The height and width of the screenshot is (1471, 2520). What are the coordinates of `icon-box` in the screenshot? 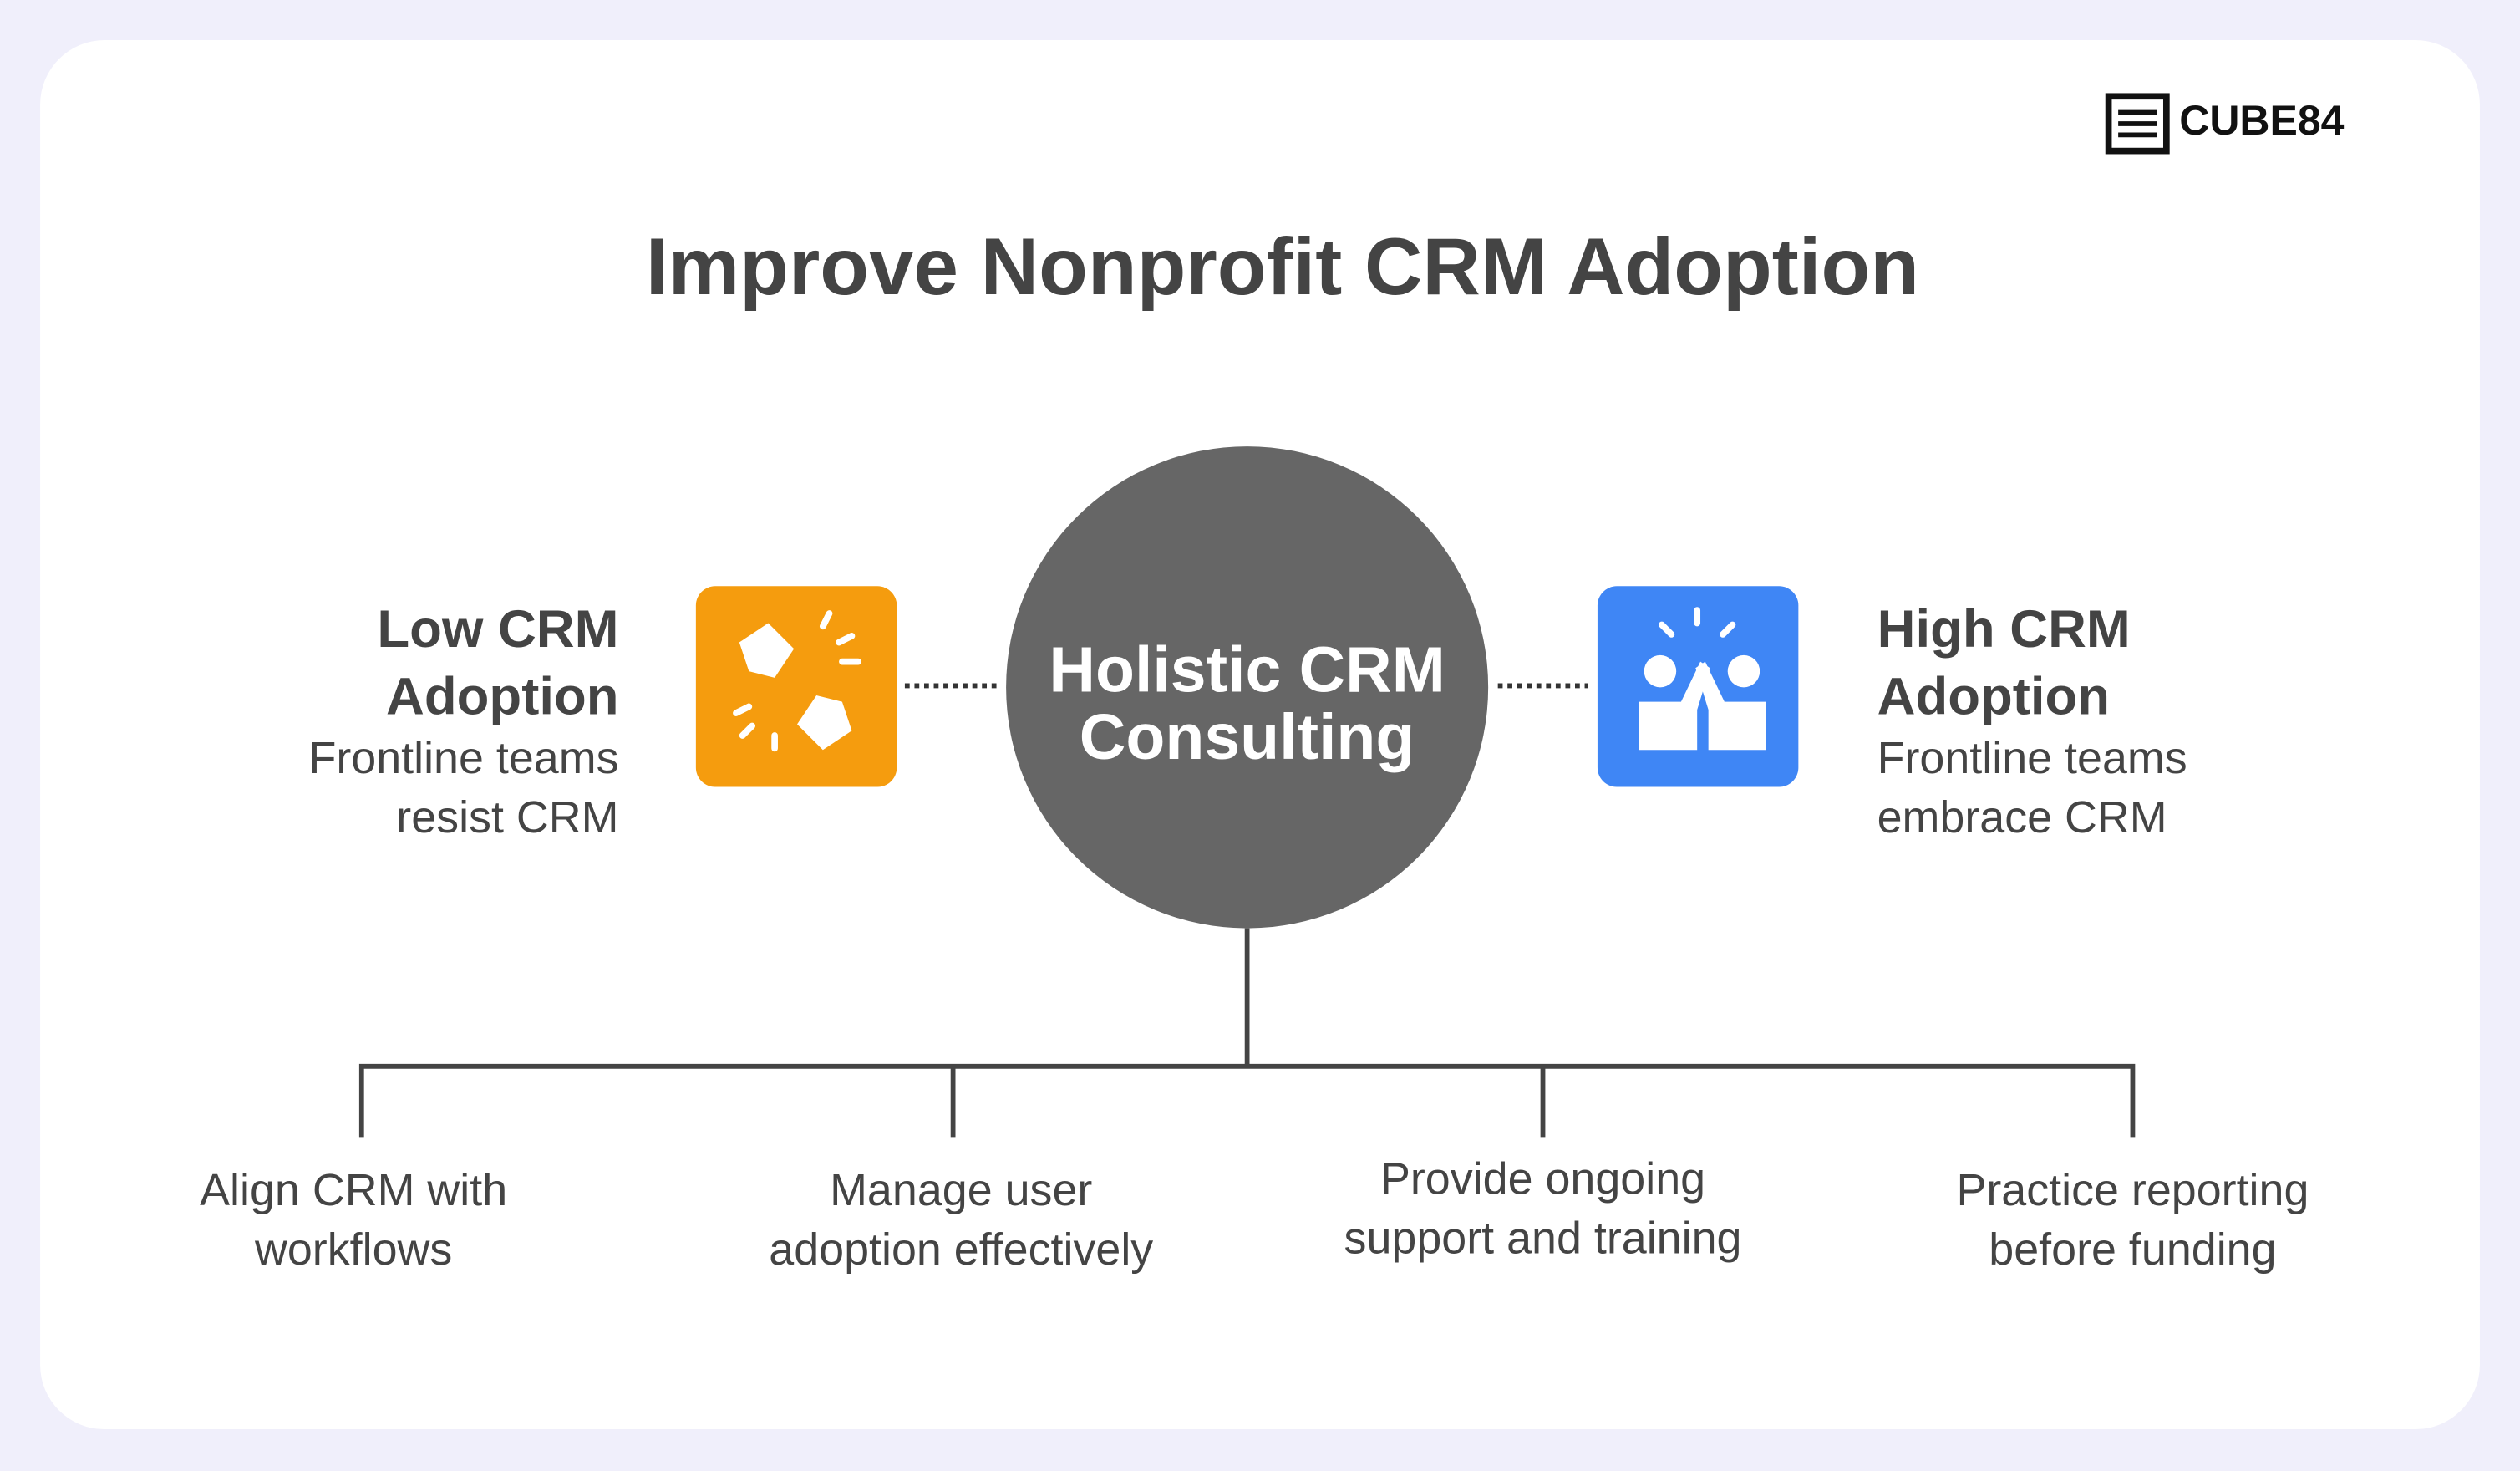 It's located at (796, 686).